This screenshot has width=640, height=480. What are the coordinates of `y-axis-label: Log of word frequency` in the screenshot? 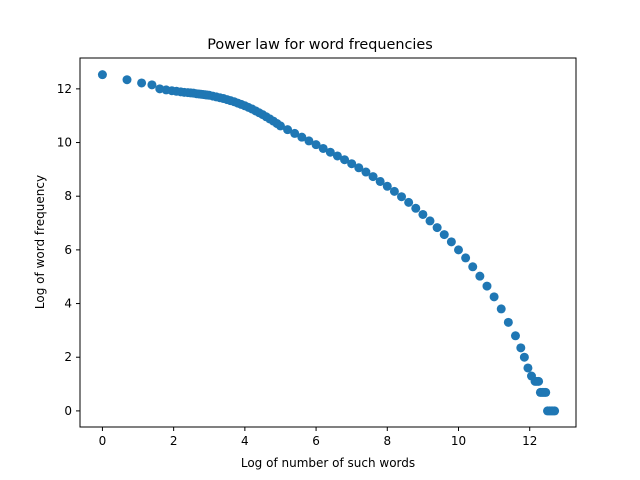 It's located at (40, 242).